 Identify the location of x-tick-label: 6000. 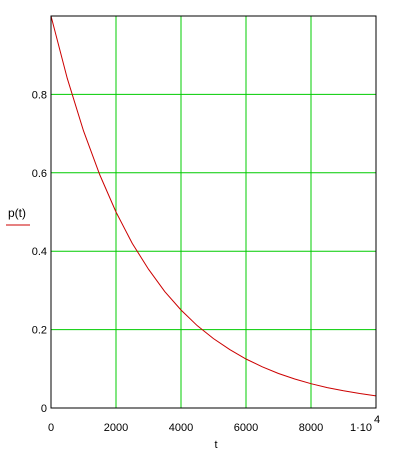
(246, 428).